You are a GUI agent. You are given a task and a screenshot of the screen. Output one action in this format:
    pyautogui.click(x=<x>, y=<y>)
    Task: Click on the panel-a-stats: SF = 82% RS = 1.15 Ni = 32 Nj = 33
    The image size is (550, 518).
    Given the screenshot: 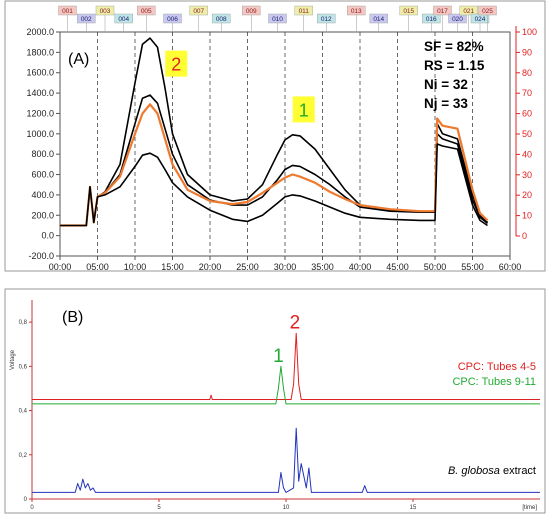 What is the action you would take?
    pyautogui.click(x=454, y=75)
    